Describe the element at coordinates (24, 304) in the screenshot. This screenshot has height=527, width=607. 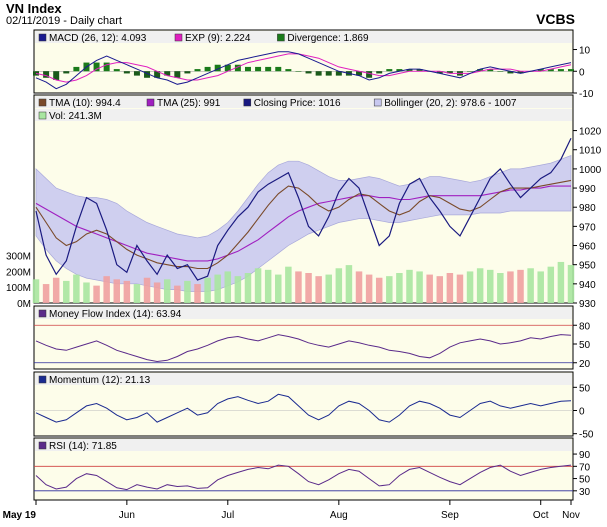
I see `volume-tick-0: 0M` at that location.